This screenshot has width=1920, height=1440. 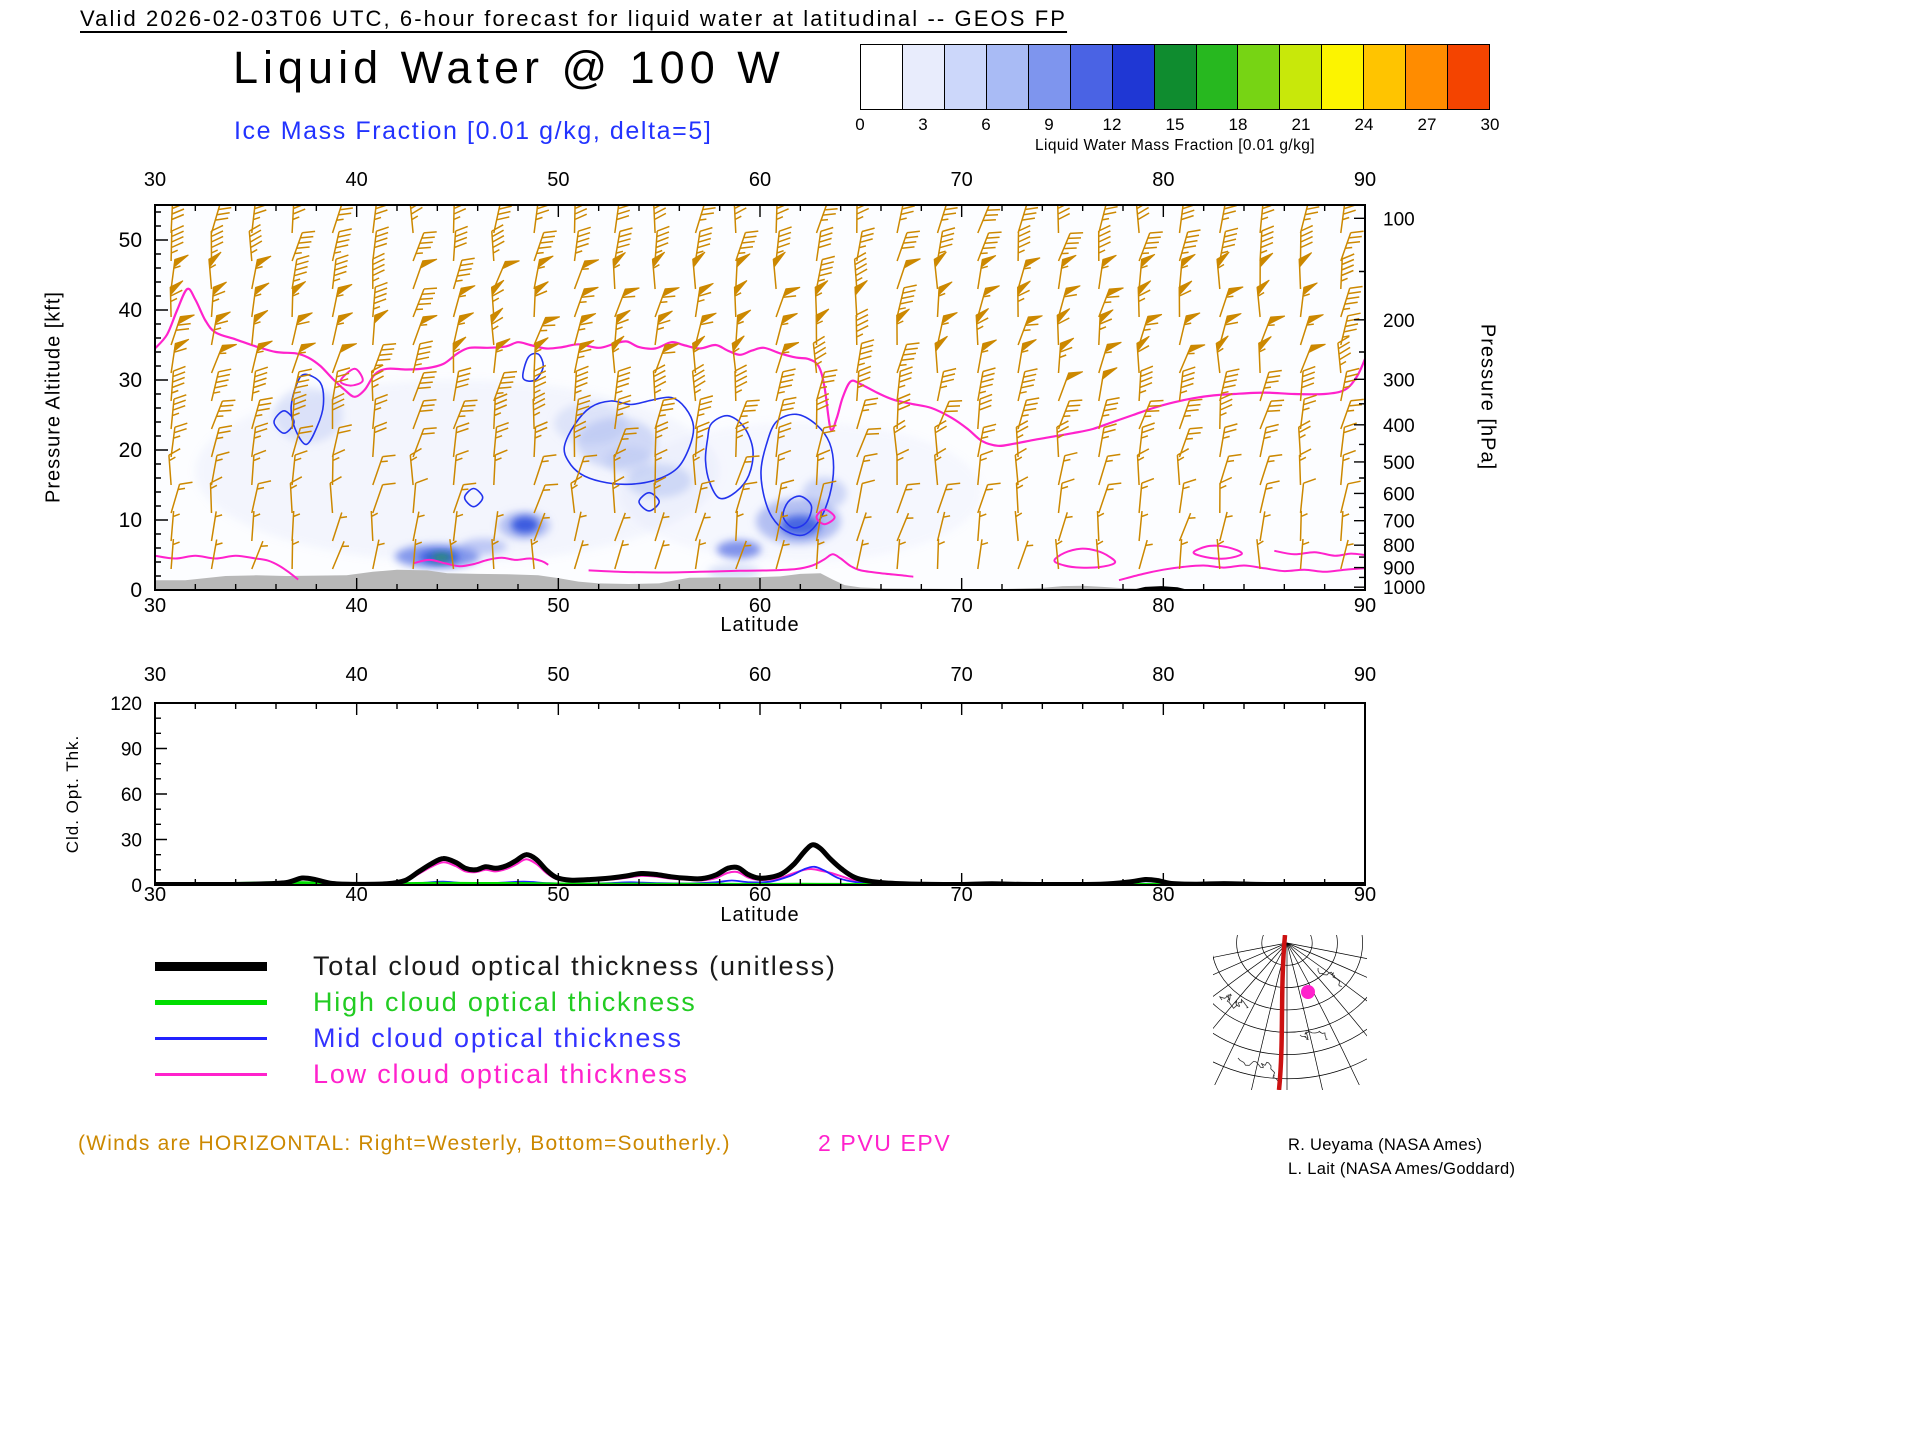 What do you see at coordinates (1399, 522) in the screenshot?
I see `svg-text: 700` at bounding box center [1399, 522].